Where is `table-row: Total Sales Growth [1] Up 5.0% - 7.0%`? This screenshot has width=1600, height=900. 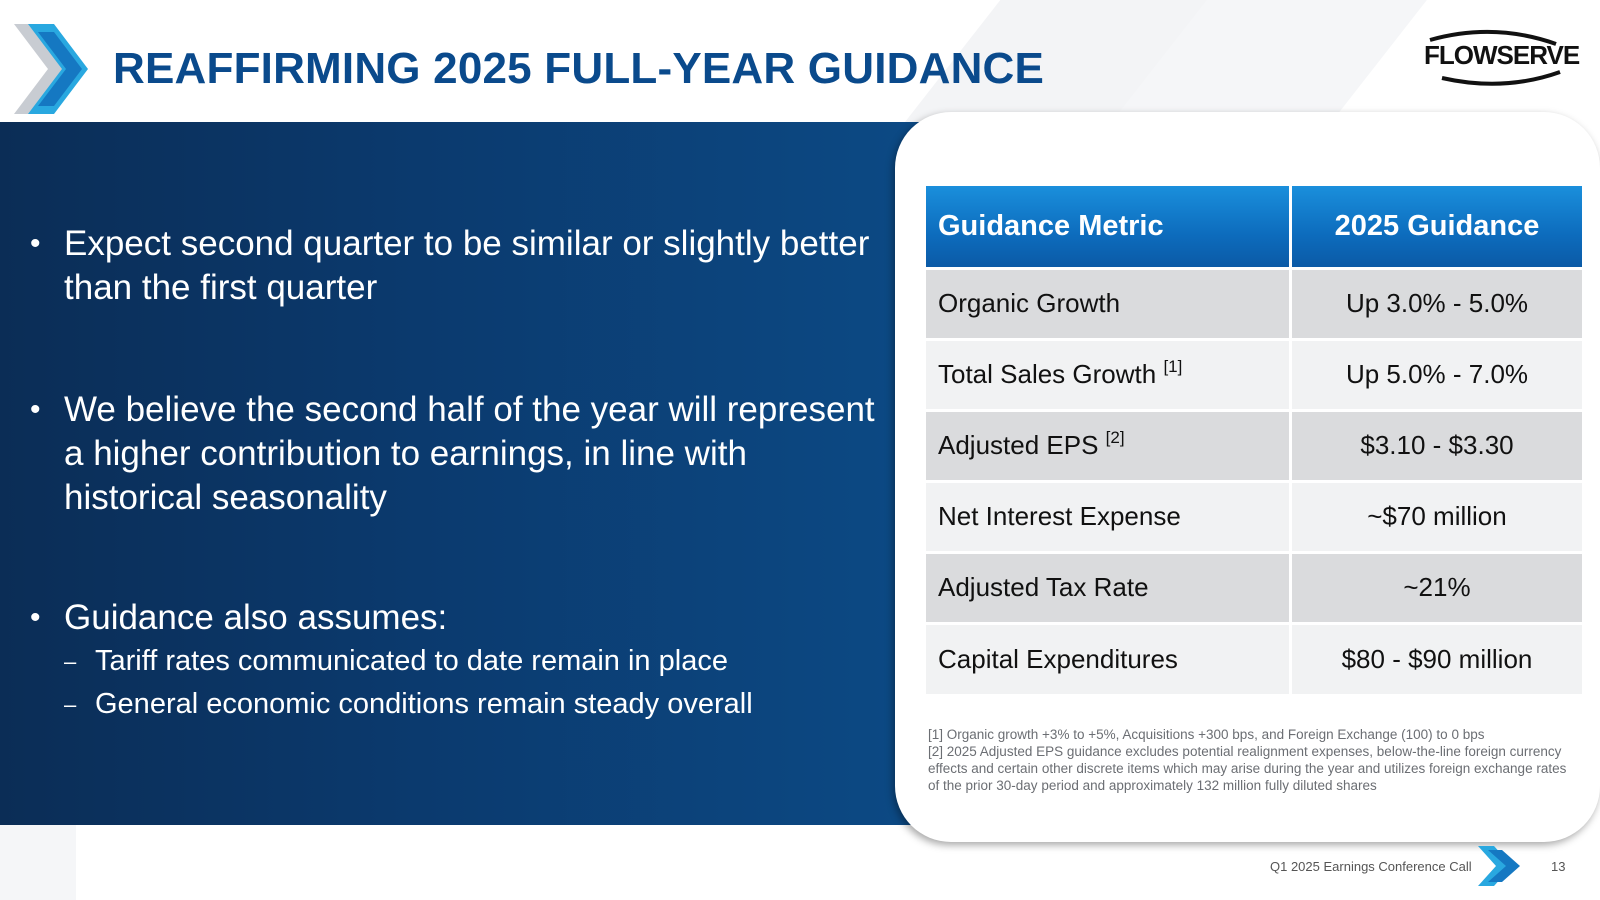 table-row: Total Sales Growth [1] Up 5.0% - 7.0% is located at coordinates (1254, 373).